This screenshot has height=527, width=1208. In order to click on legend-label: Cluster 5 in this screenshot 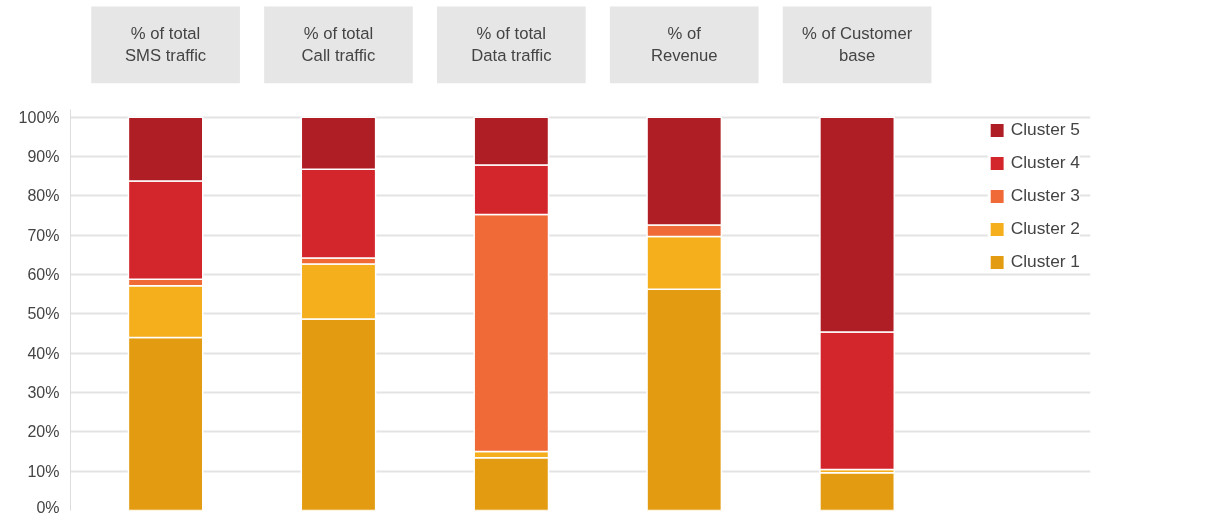, I will do `click(1045, 129)`.